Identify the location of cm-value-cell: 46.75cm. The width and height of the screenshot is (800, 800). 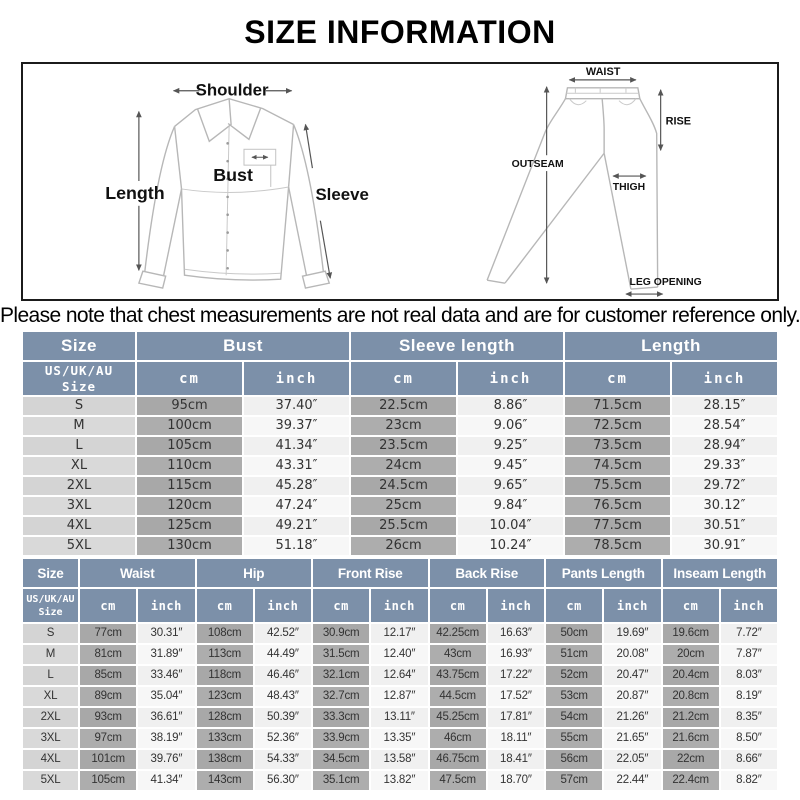
(457, 759).